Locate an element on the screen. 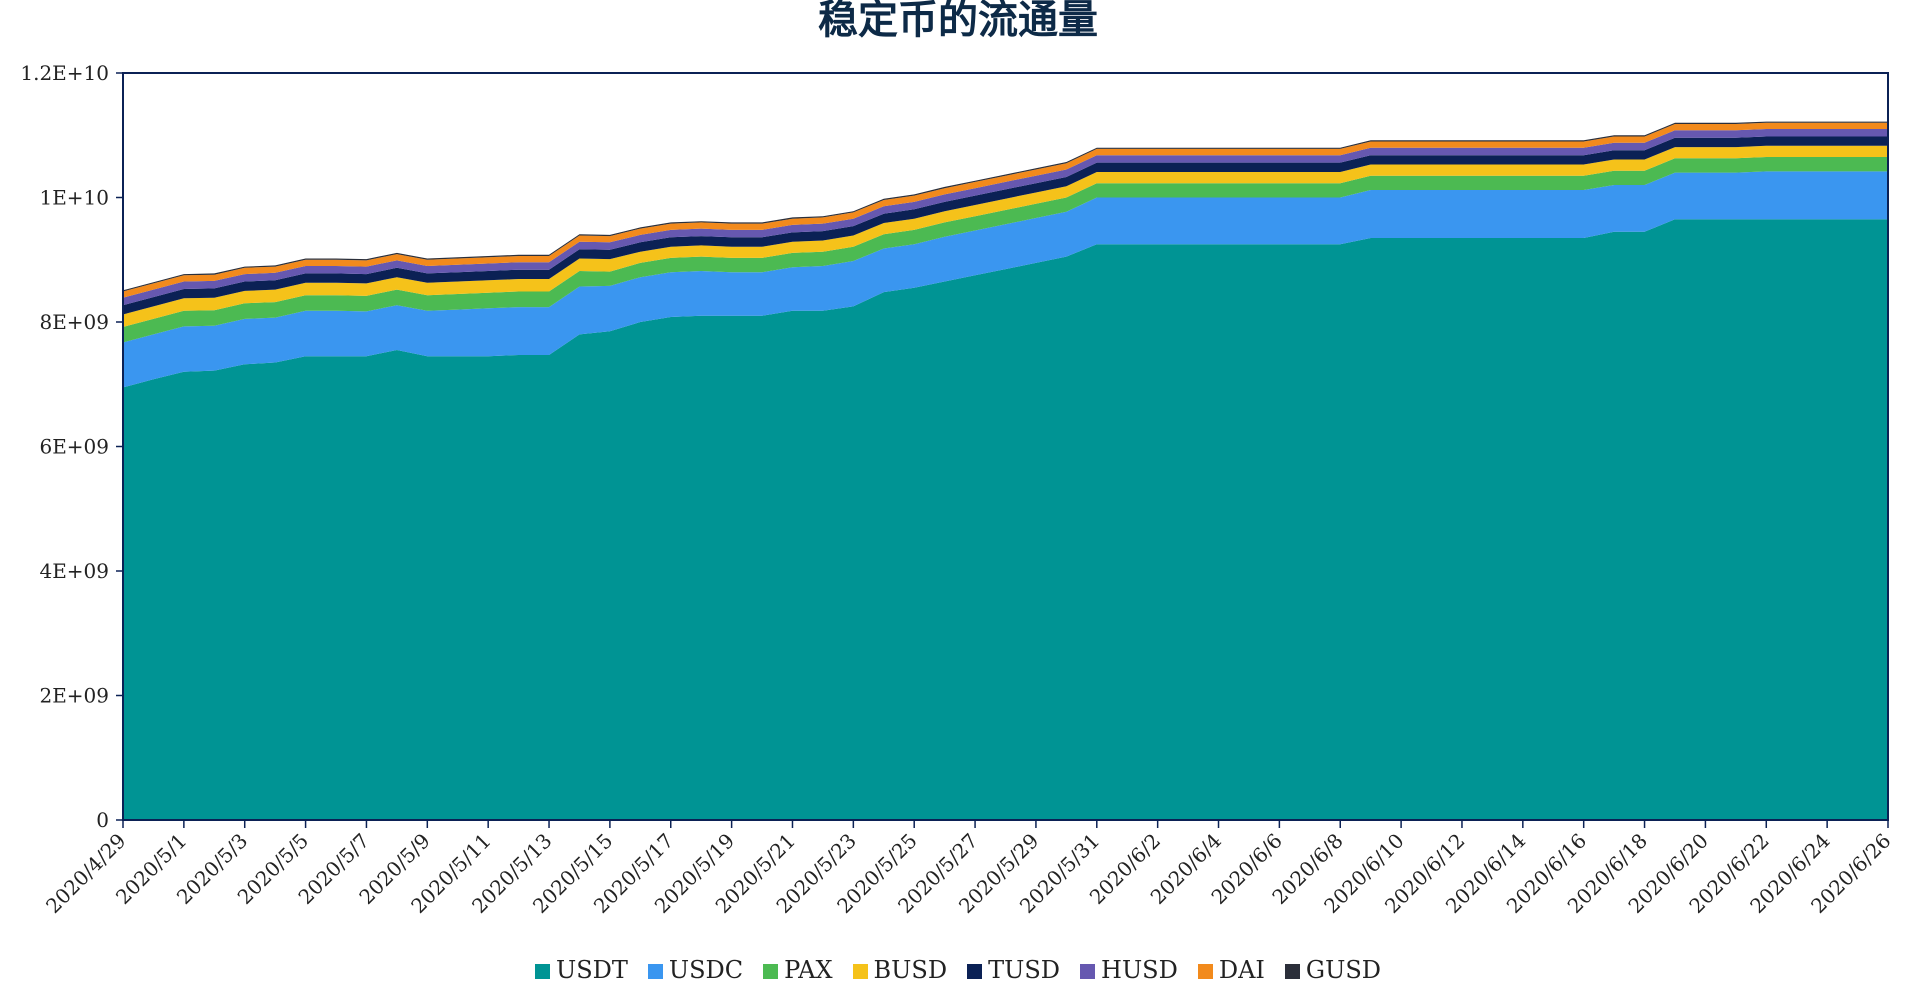  legend-item-usdt: USDT is located at coordinates (581, 970).